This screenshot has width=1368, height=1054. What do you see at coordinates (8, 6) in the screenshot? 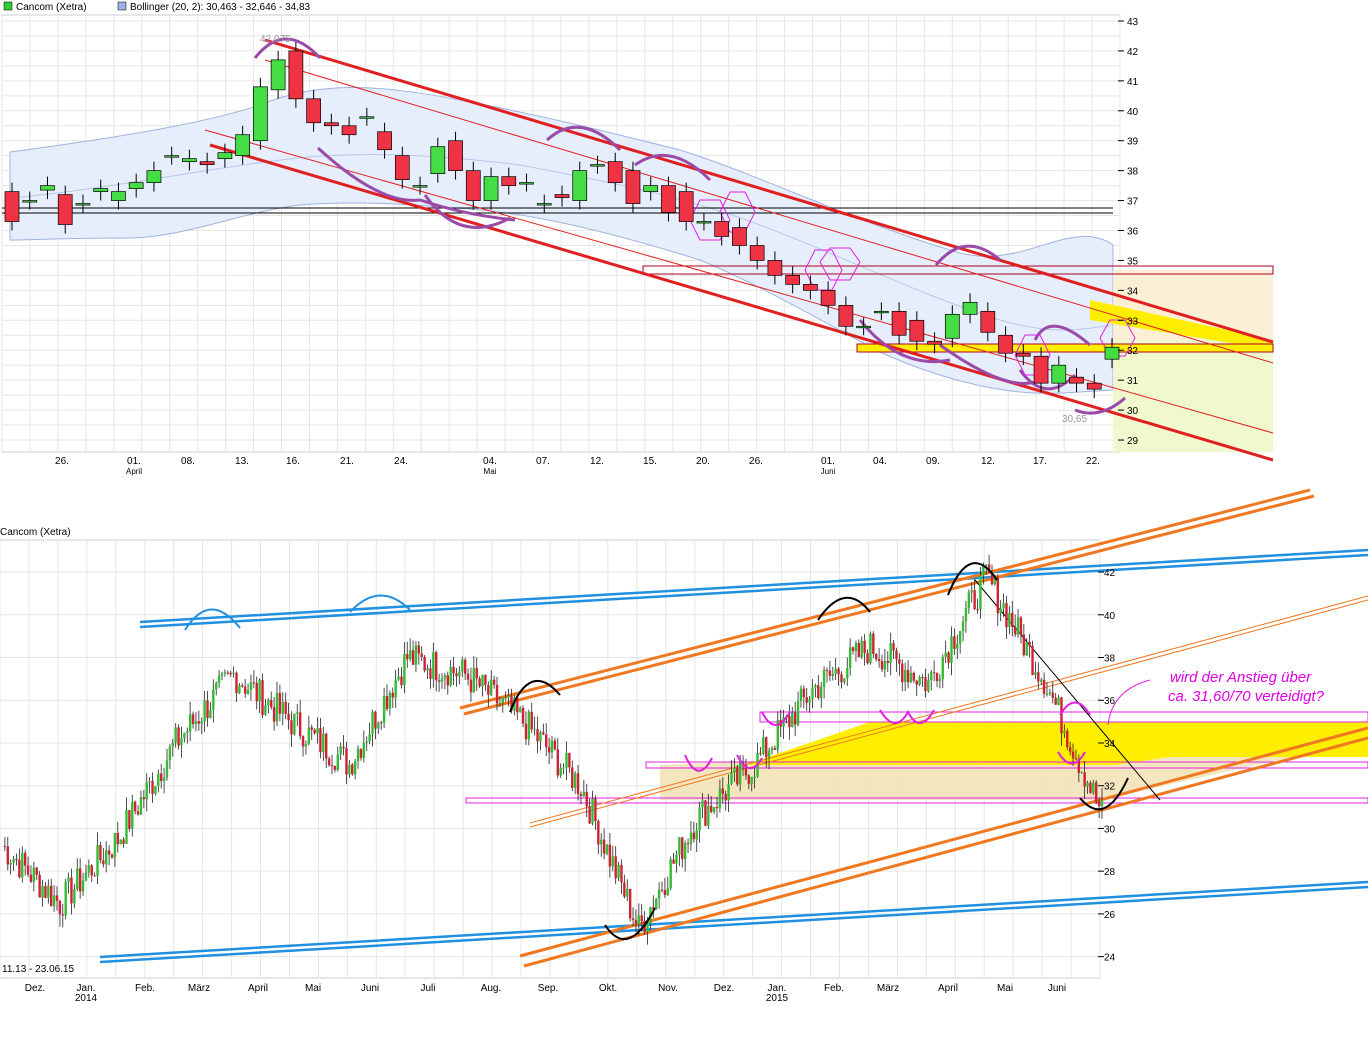
I see `legend-swatch-cancom` at bounding box center [8, 6].